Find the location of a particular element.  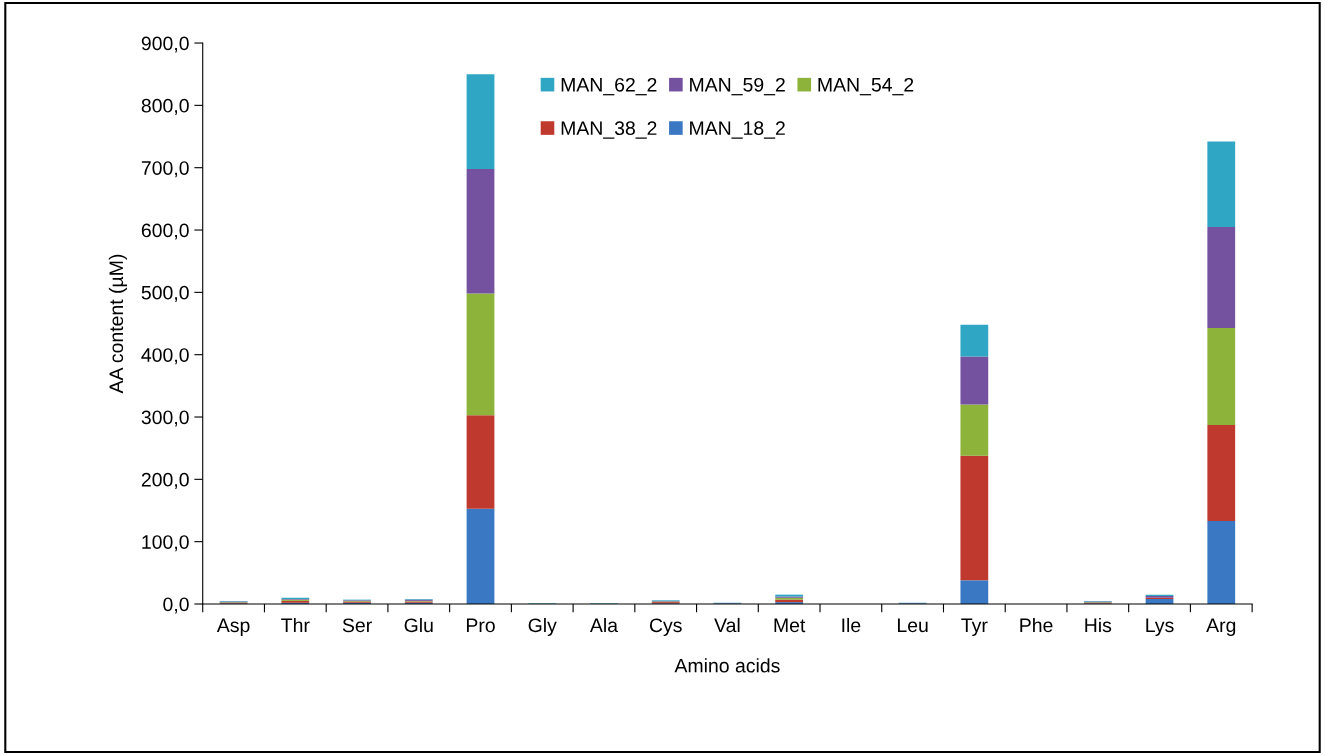

x-tick-label: Ser is located at coordinates (357, 625).